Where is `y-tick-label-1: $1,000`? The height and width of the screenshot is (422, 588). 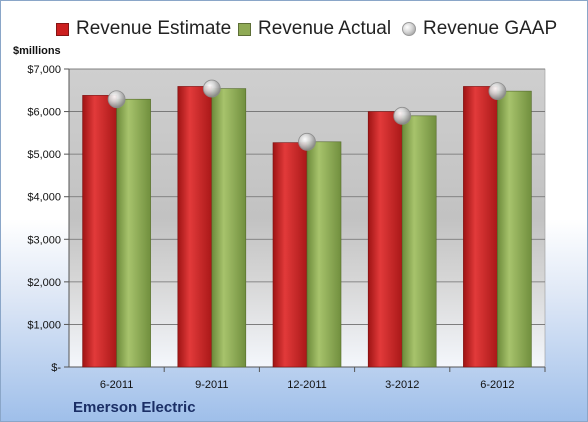
y-tick-label-1: $1,000 is located at coordinates (44, 325).